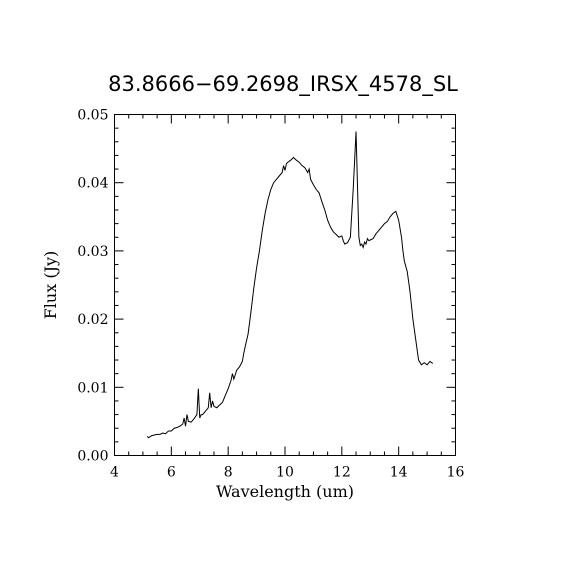  What do you see at coordinates (92, 252) in the screenshot?
I see `y-tick-label: 0.03` at bounding box center [92, 252].